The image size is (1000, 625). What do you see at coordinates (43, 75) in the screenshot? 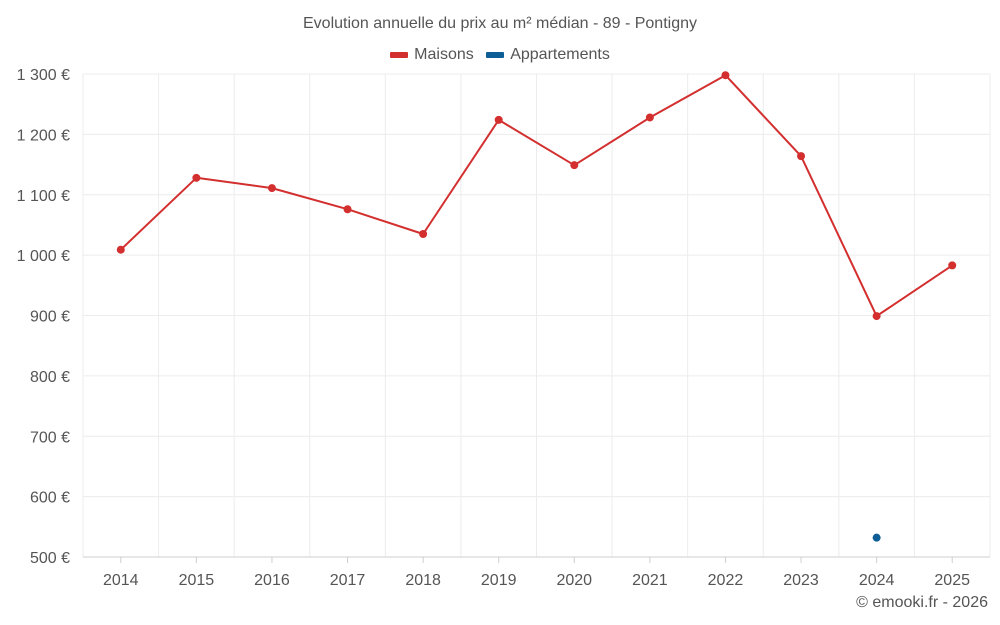
I see `y-tick-label: 1 300 €` at bounding box center [43, 75].